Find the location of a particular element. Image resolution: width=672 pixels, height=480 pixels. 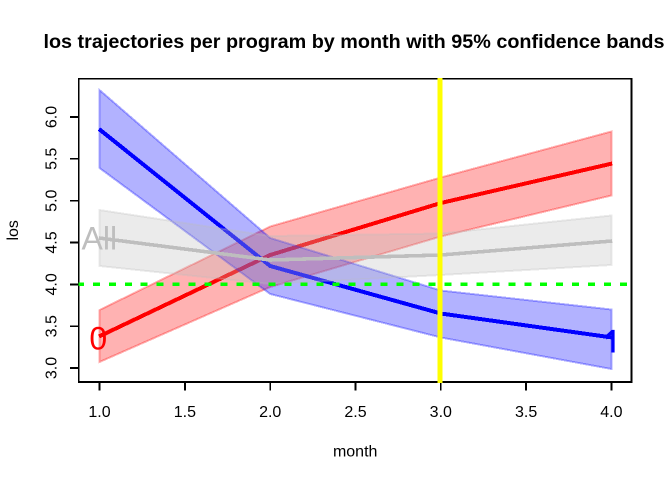

svg-text: 0 is located at coordinates (98, 338).